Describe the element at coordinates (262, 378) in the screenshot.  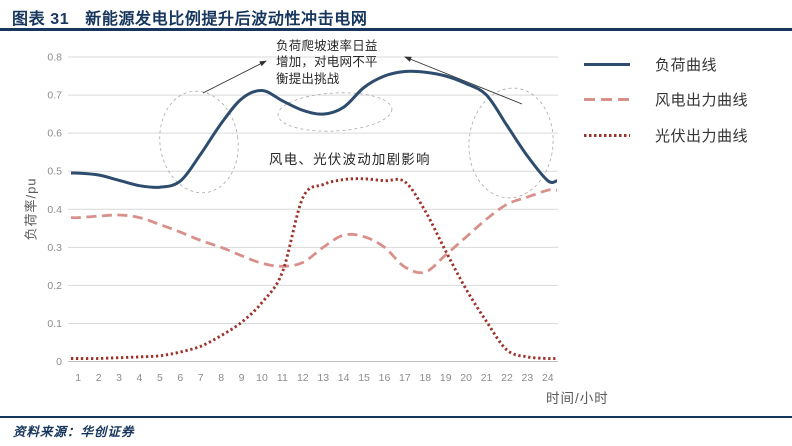
I see `svg-text: 10` at that location.